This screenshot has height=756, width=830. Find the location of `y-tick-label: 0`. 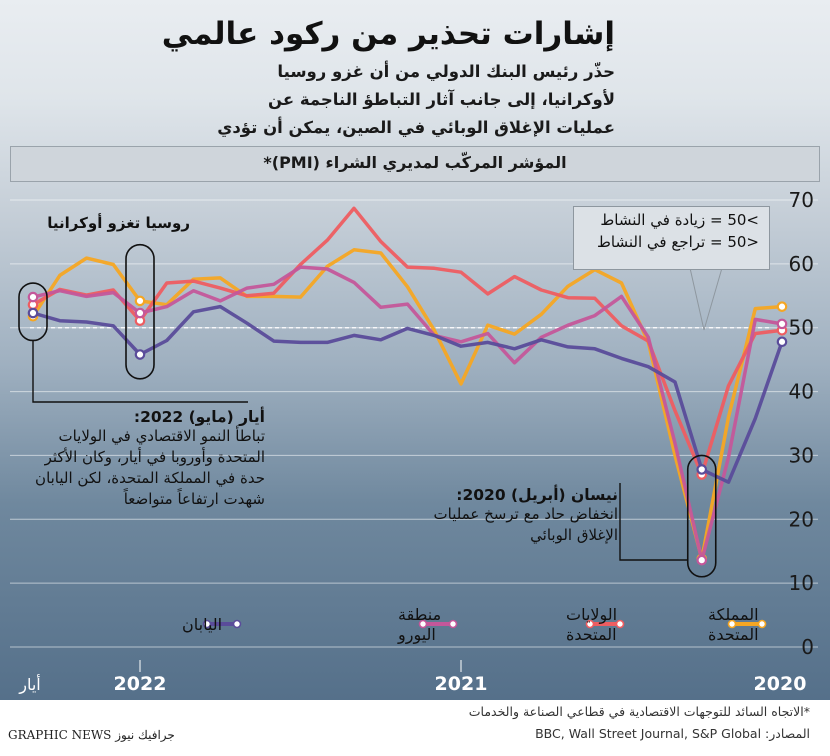

y-tick-label: 0 is located at coordinates (807, 647).